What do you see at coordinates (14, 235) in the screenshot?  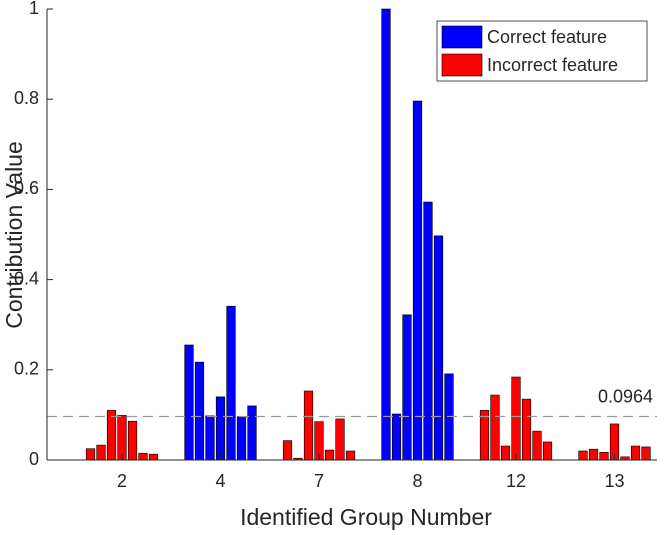 I see `y-axis-label: Contribution Value` at bounding box center [14, 235].